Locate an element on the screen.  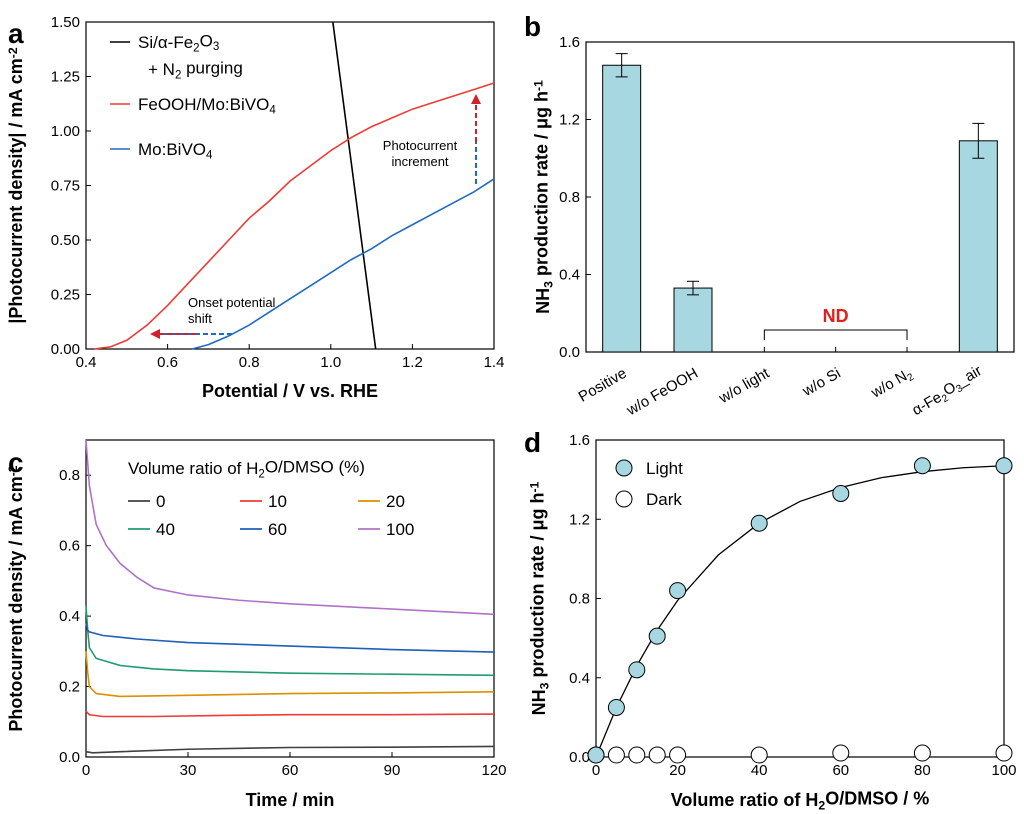
panel-c-legend-label: 100 is located at coordinates (400, 529).